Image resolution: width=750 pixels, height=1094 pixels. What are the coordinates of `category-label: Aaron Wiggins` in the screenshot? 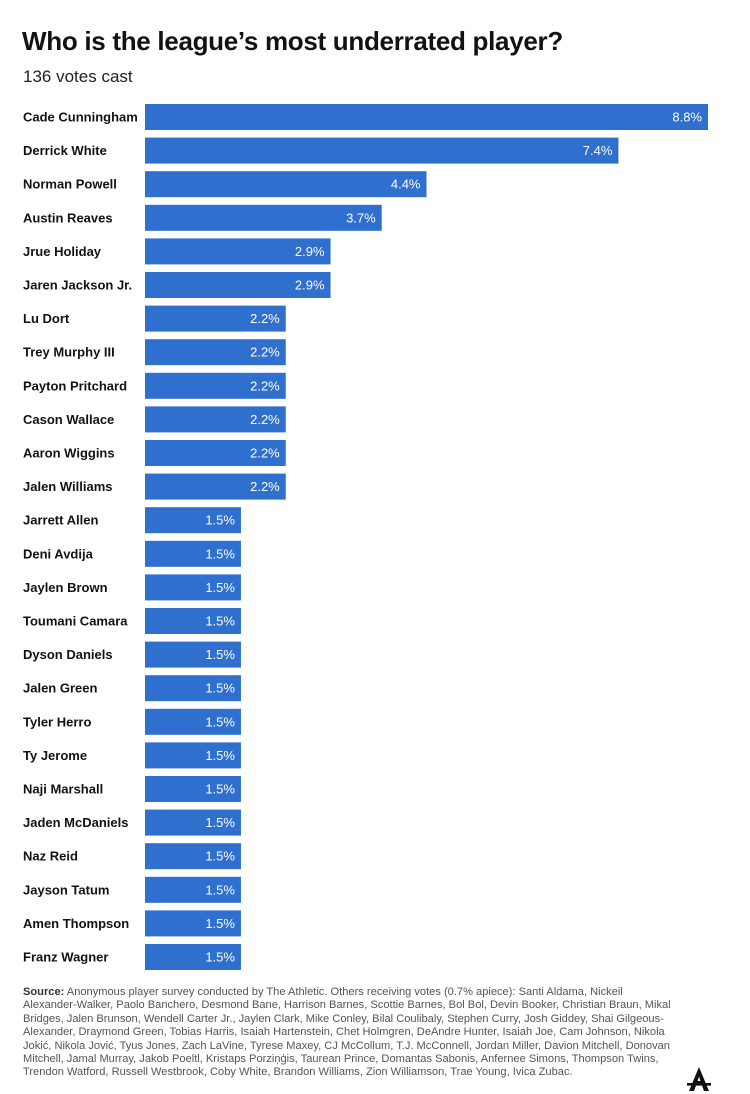 It's located at (69, 453).